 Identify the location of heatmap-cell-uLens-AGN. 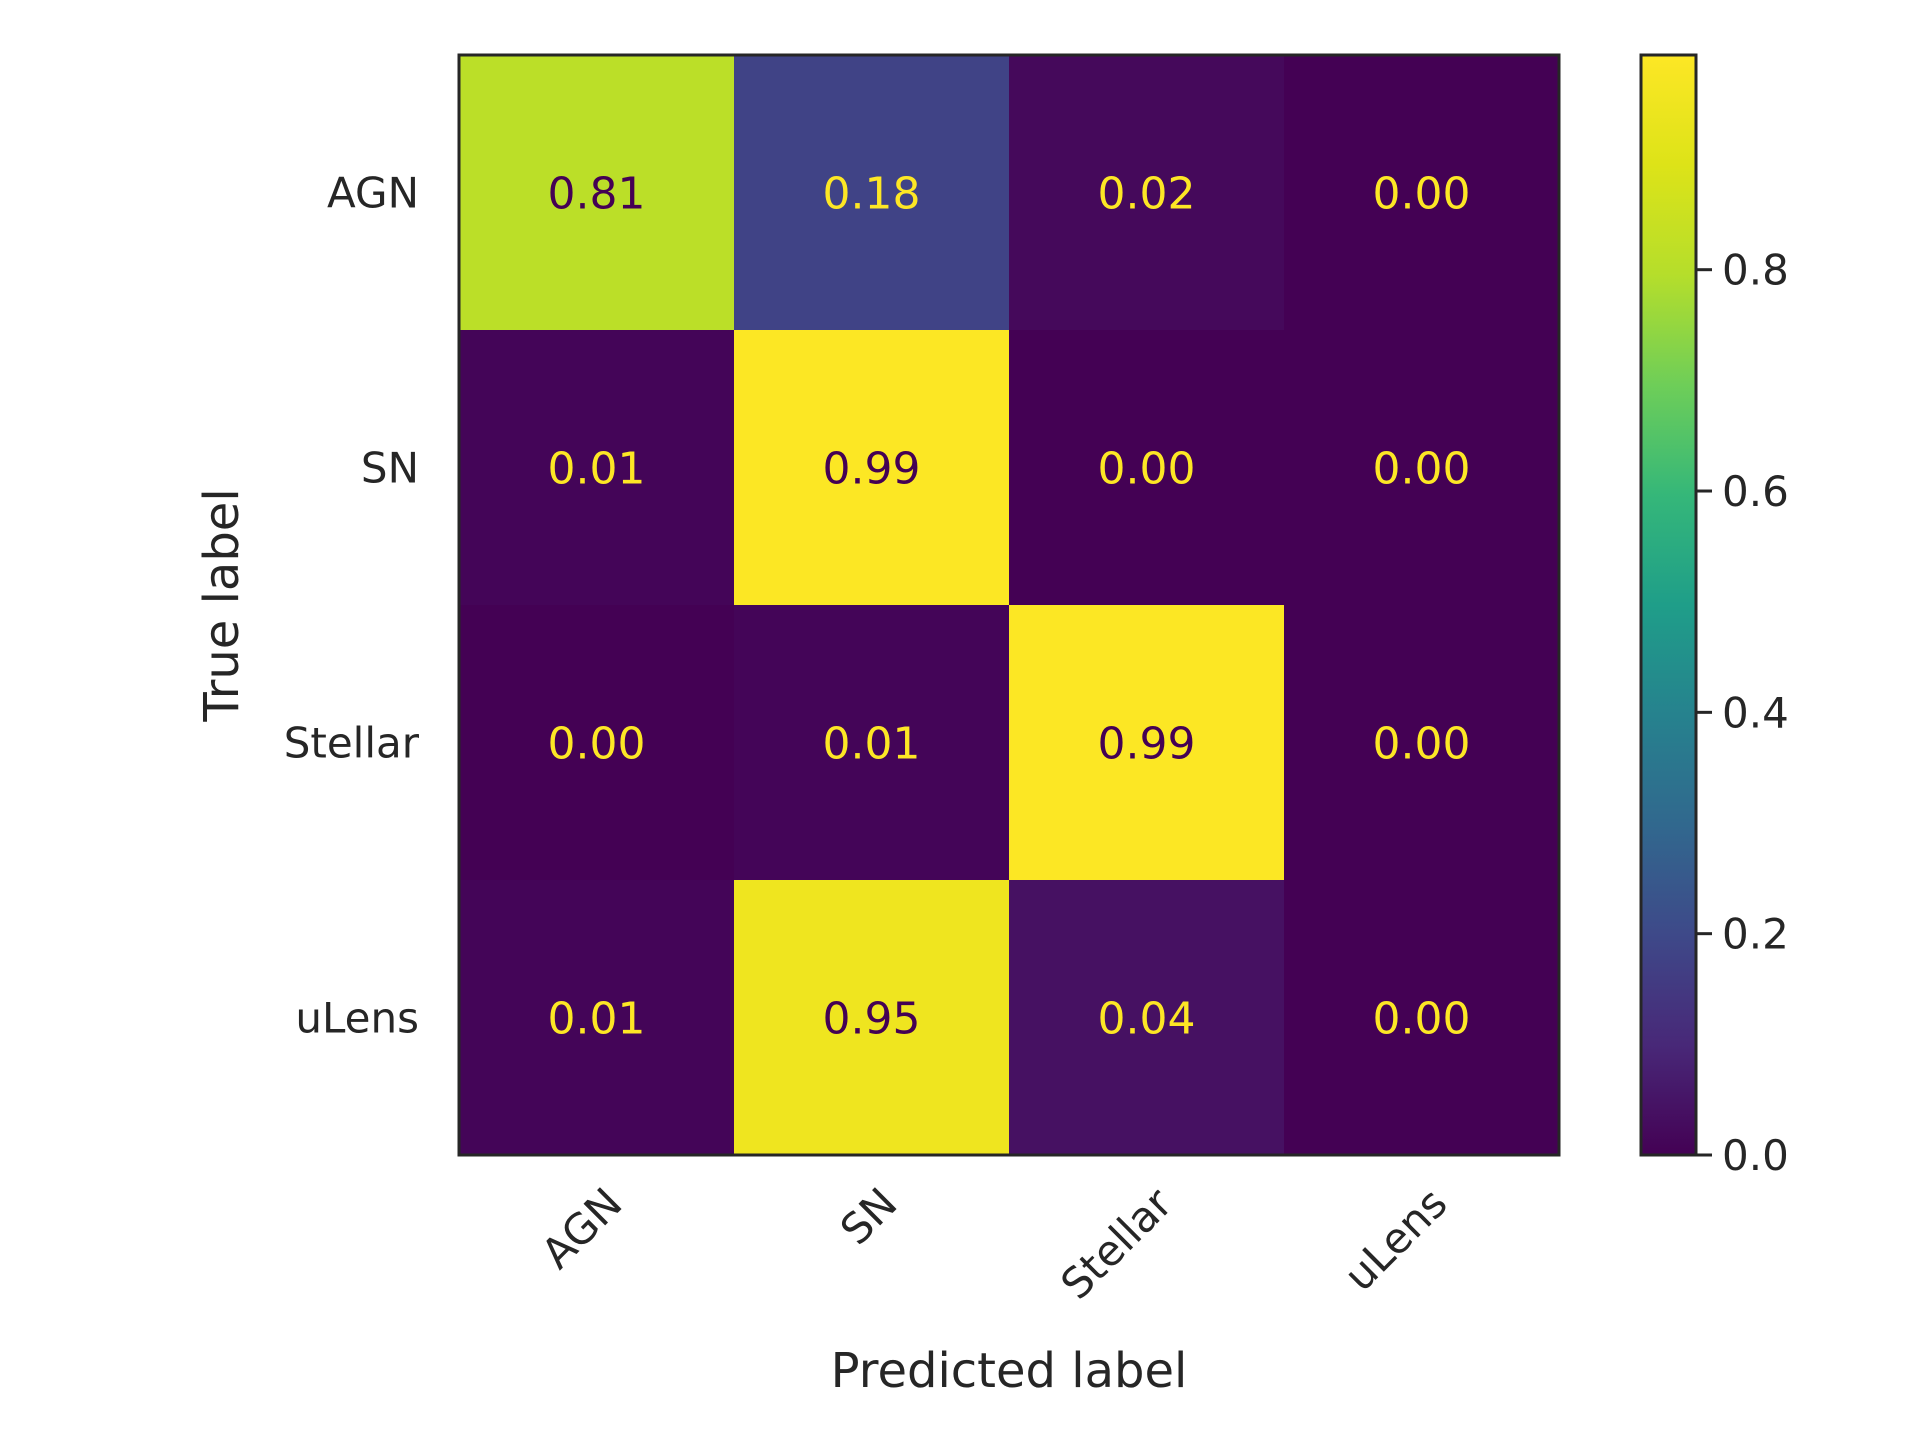
(597, 1018).